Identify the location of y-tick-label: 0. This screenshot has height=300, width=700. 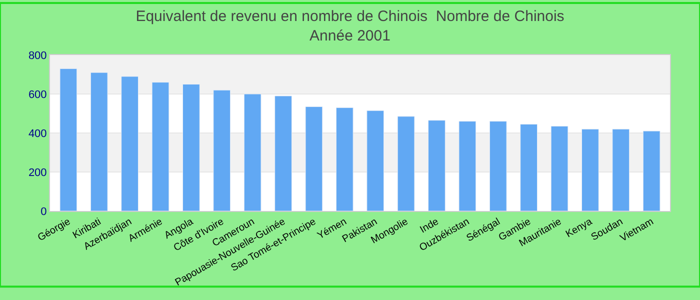
(43, 212).